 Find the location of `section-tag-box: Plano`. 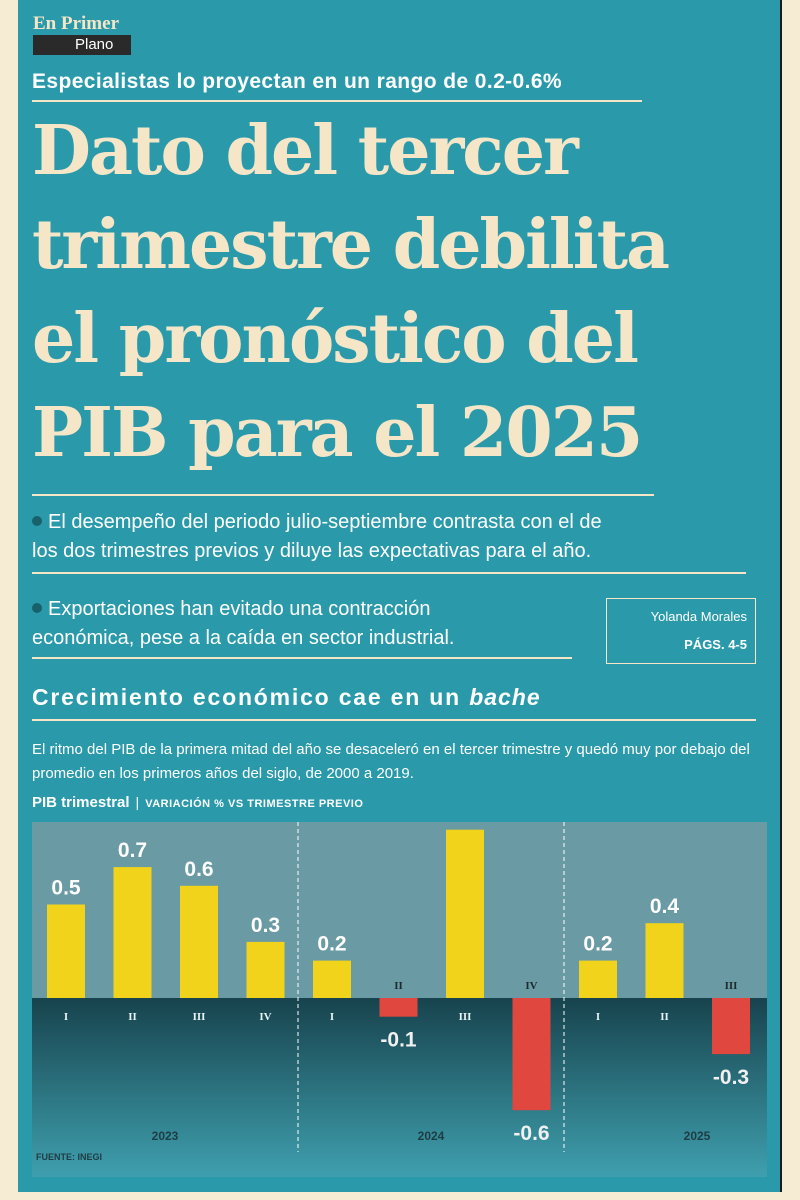

section-tag-box: Plano is located at coordinates (82, 45).